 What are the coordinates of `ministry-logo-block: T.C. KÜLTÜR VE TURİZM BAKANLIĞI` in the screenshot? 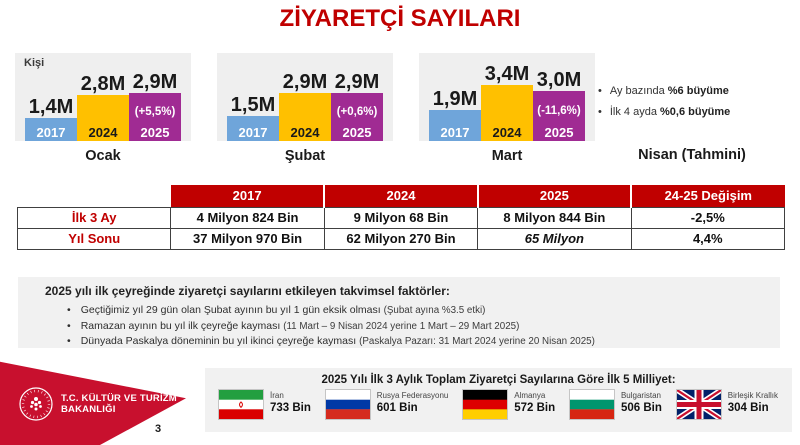 It's located at (97, 404).